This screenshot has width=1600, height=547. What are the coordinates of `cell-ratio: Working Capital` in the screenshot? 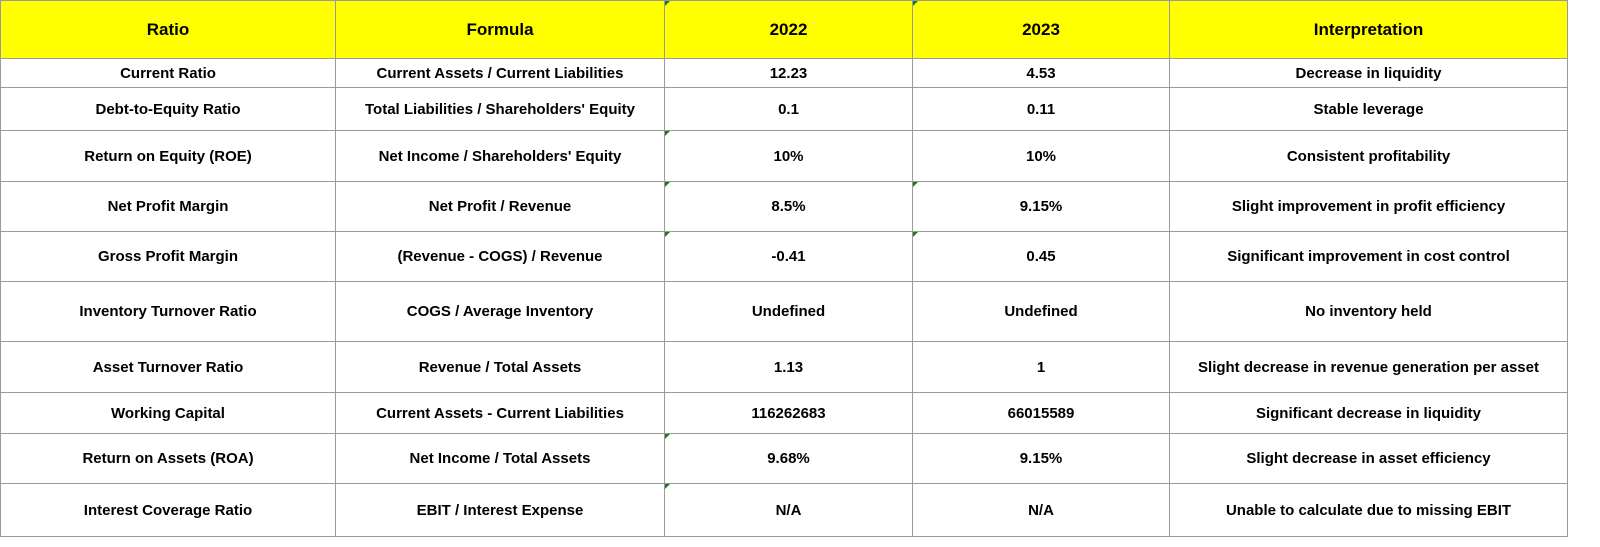 It's located at (168, 413).